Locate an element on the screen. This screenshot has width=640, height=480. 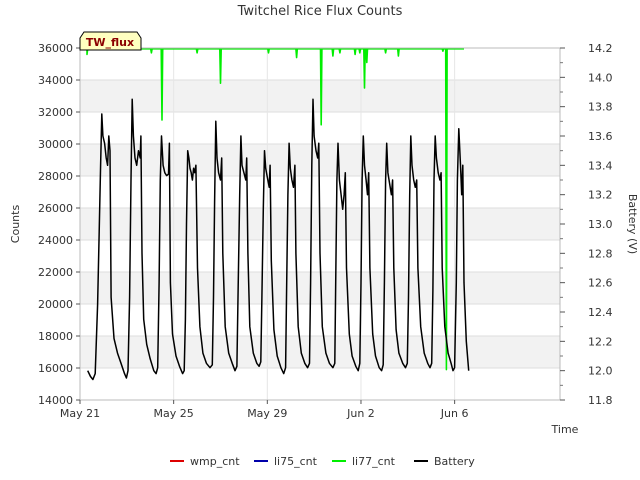
y2-tick-label: 14.0 is located at coordinates (600, 77).